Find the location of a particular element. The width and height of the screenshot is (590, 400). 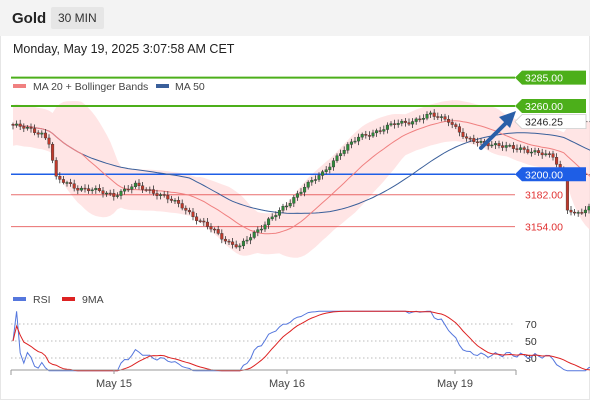

level-badge-text: 3285.00 is located at coordinates (544, 79).